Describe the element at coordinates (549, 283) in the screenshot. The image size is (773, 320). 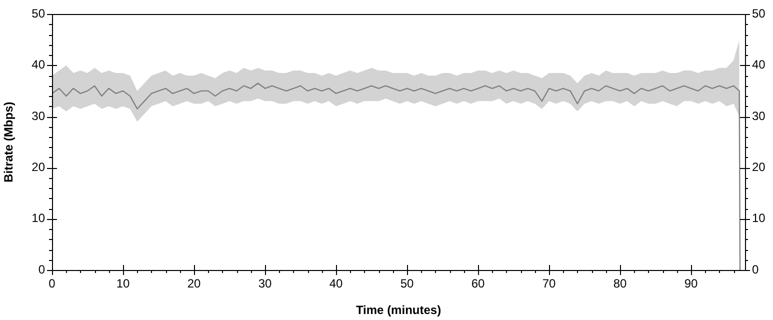
I see `x-tick-label: 70` at that location.